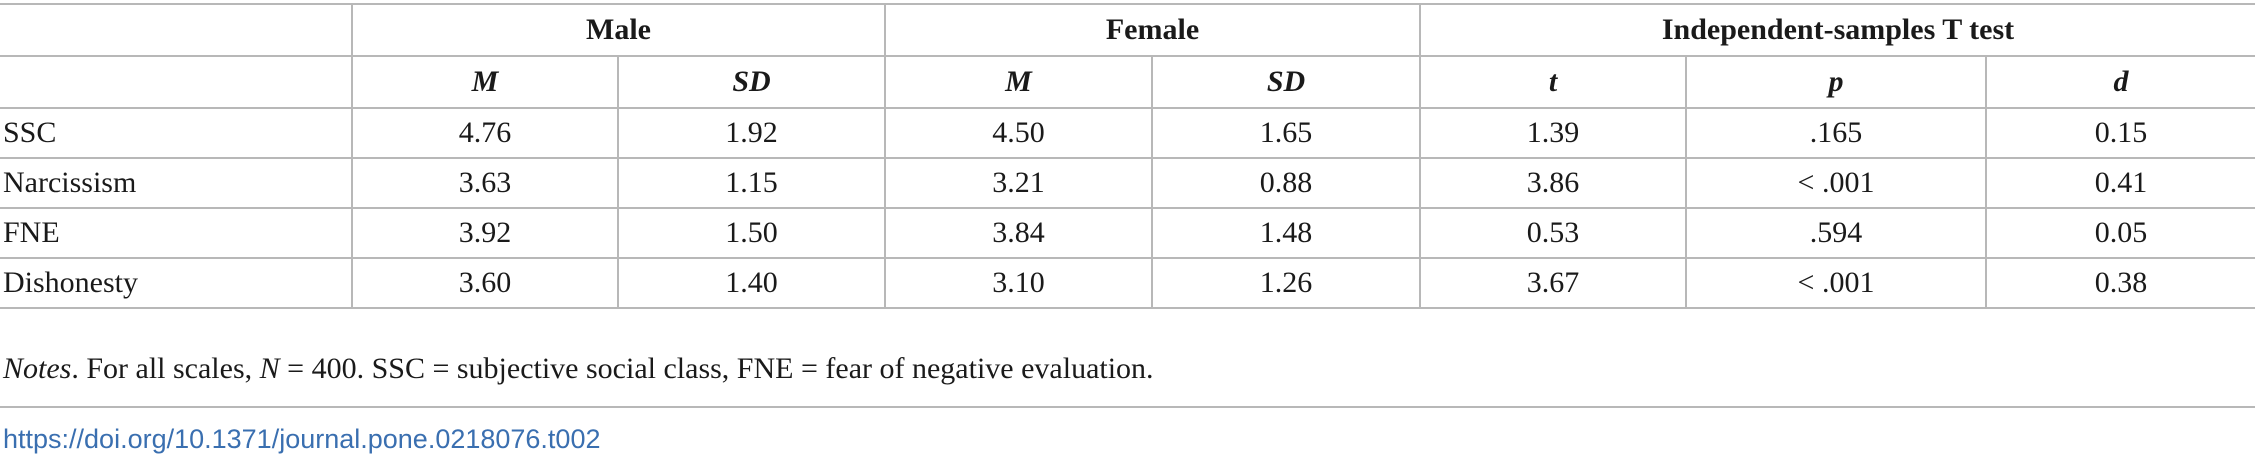  What do you see at coordinates (751, 133) in the screenshot?
I see `cell-male-sd: 1.92` at bounding box center [751, 133].